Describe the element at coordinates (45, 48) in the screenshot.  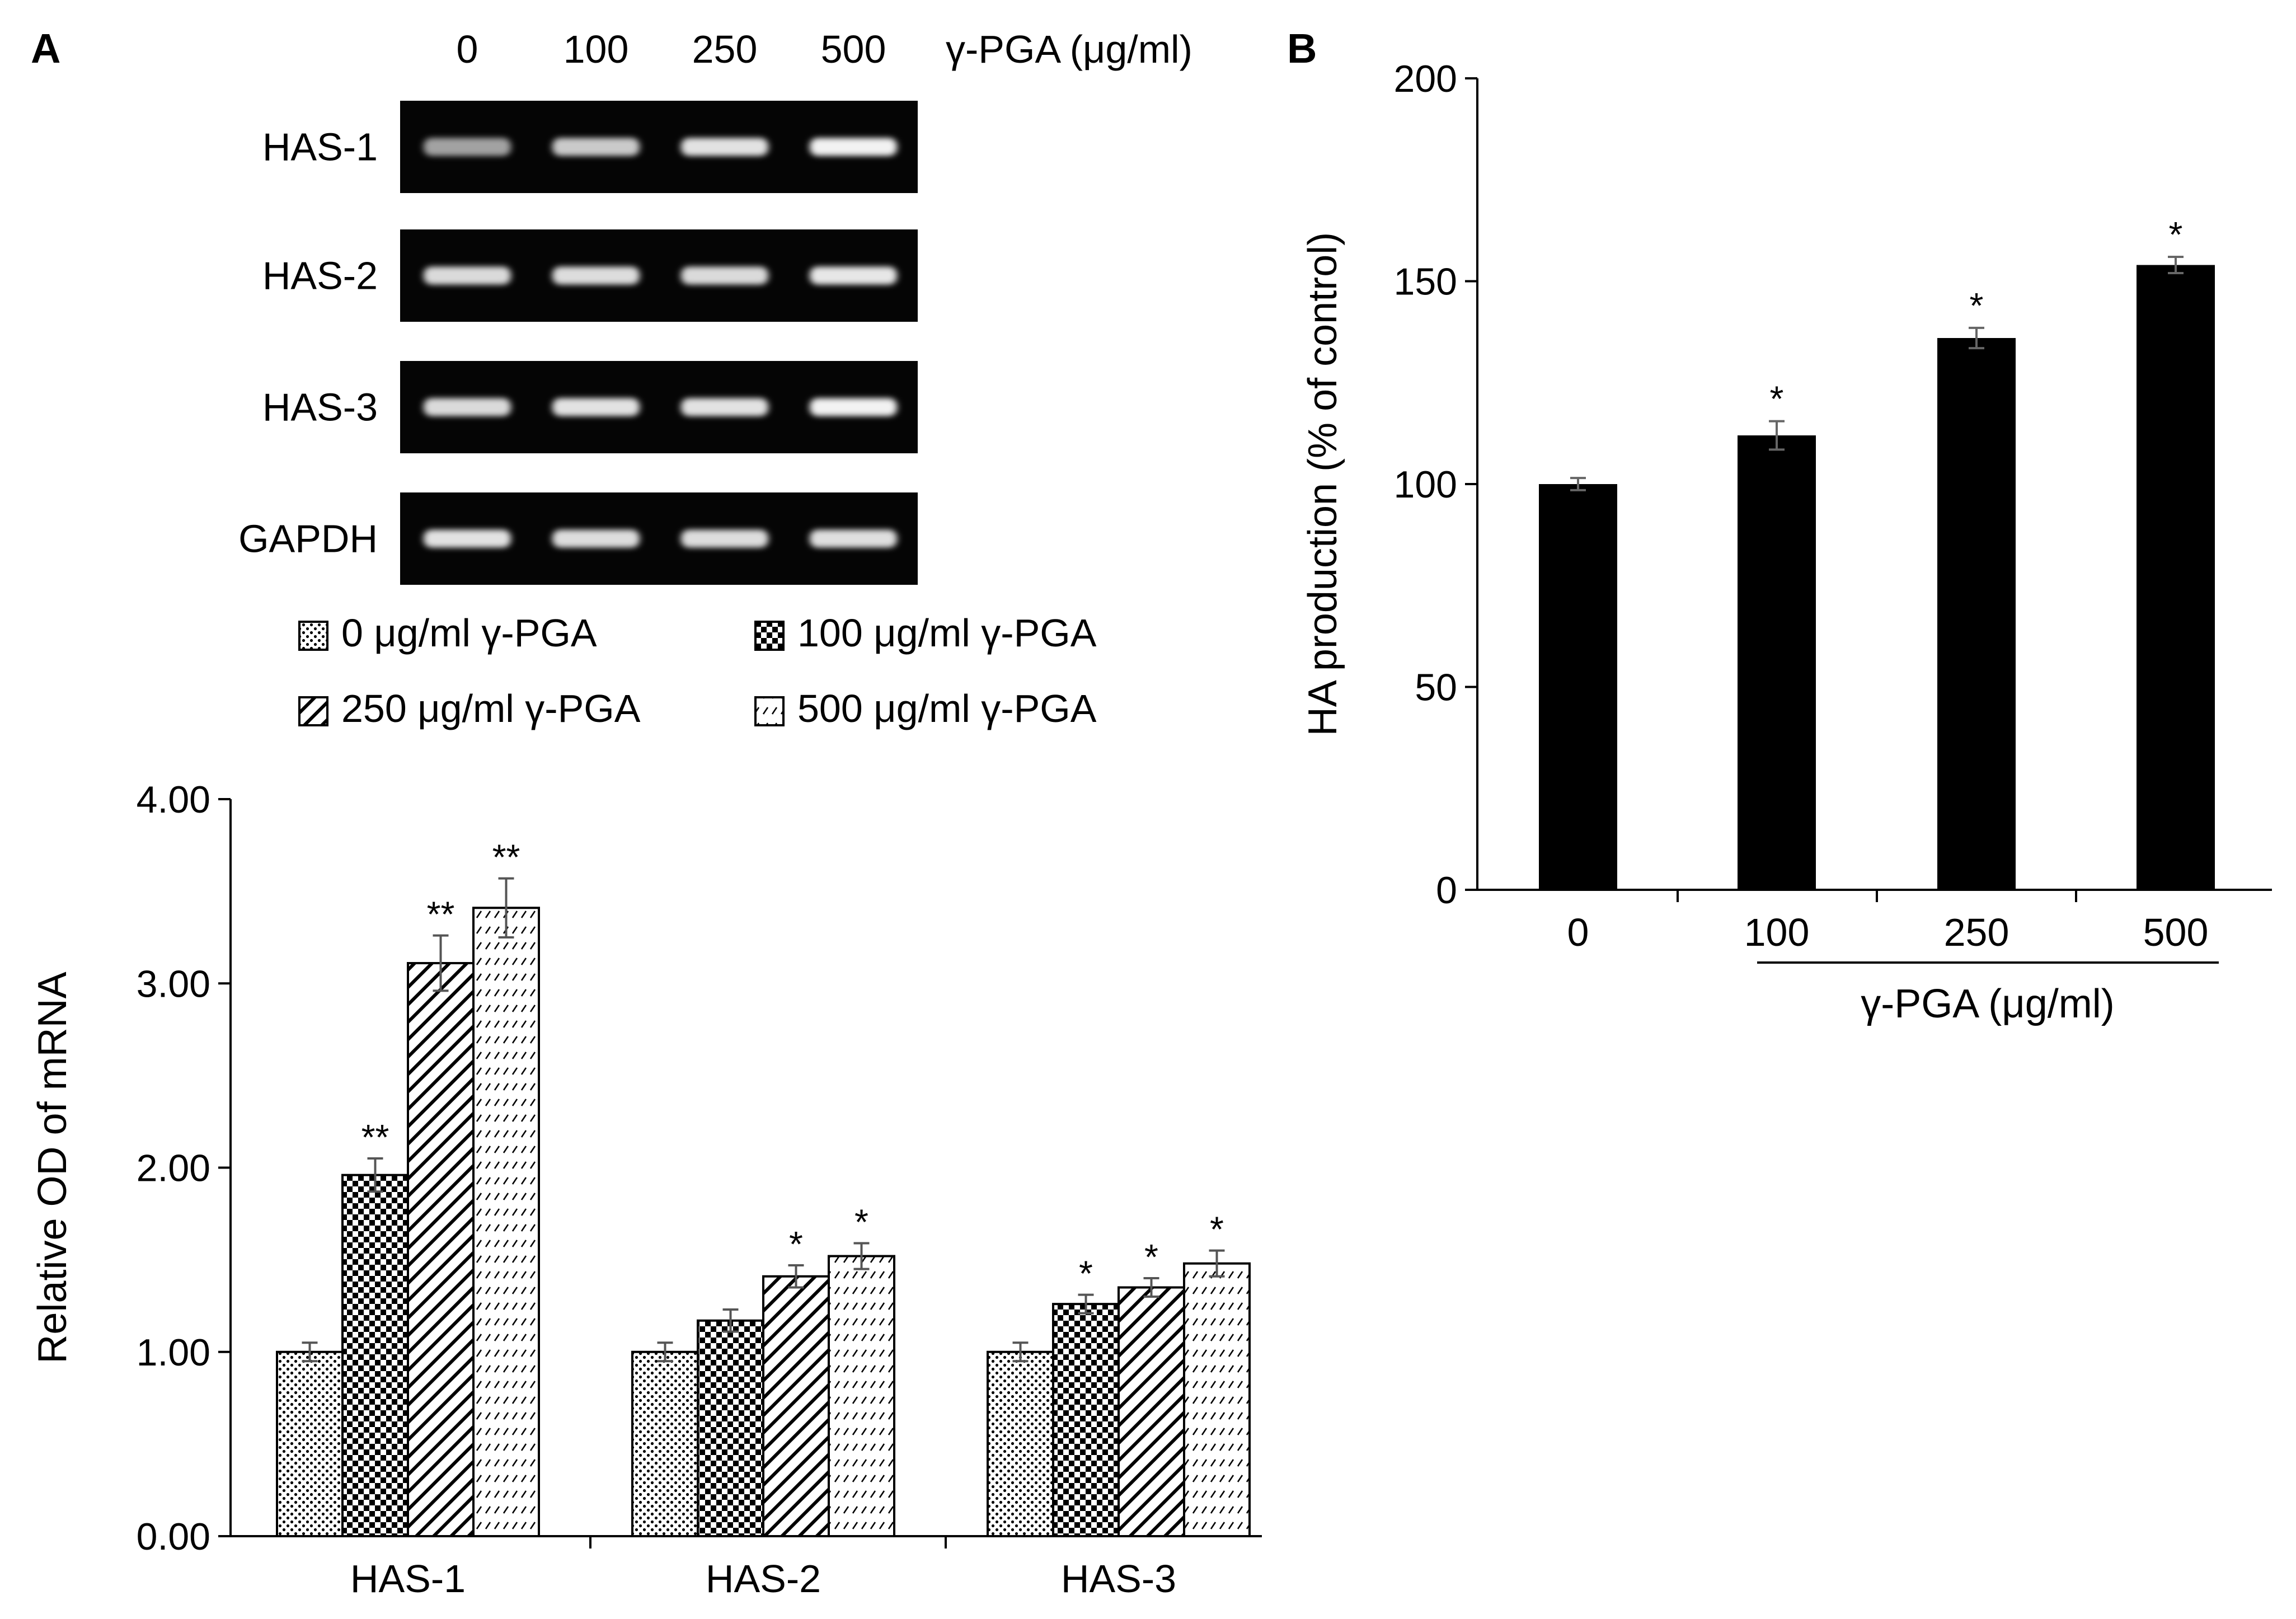
I see `panel-a-label: A` at that location.